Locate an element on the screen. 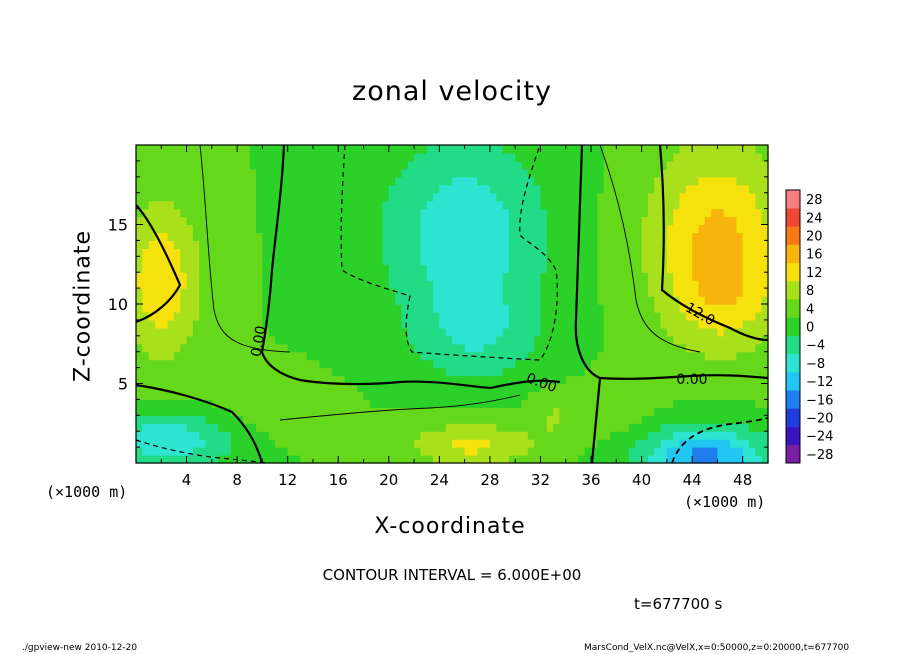 The image size is (904, 654). contour-negative-bottom is located at coordinates (202, 451).